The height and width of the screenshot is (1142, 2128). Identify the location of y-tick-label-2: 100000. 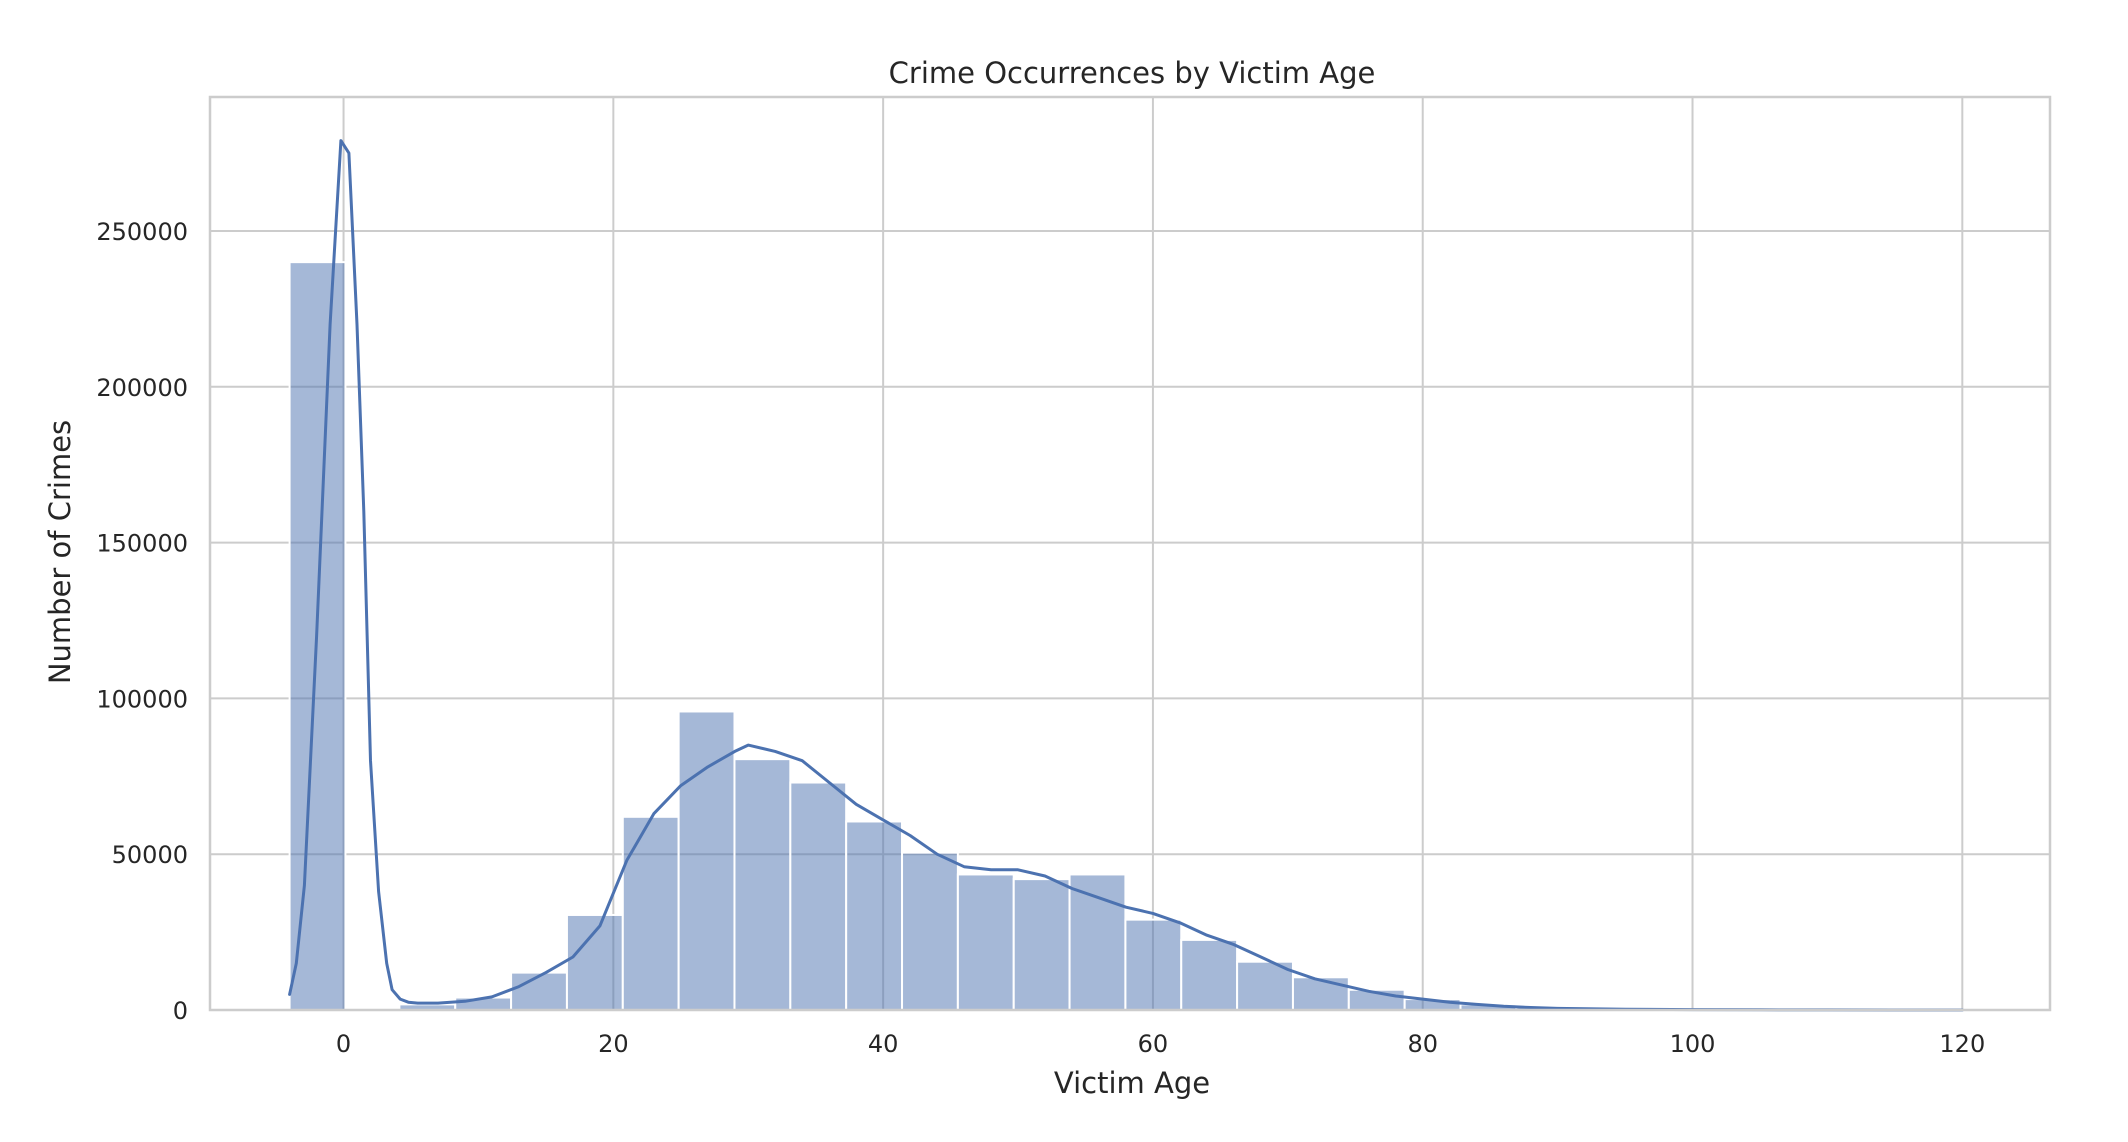
(142, 699).